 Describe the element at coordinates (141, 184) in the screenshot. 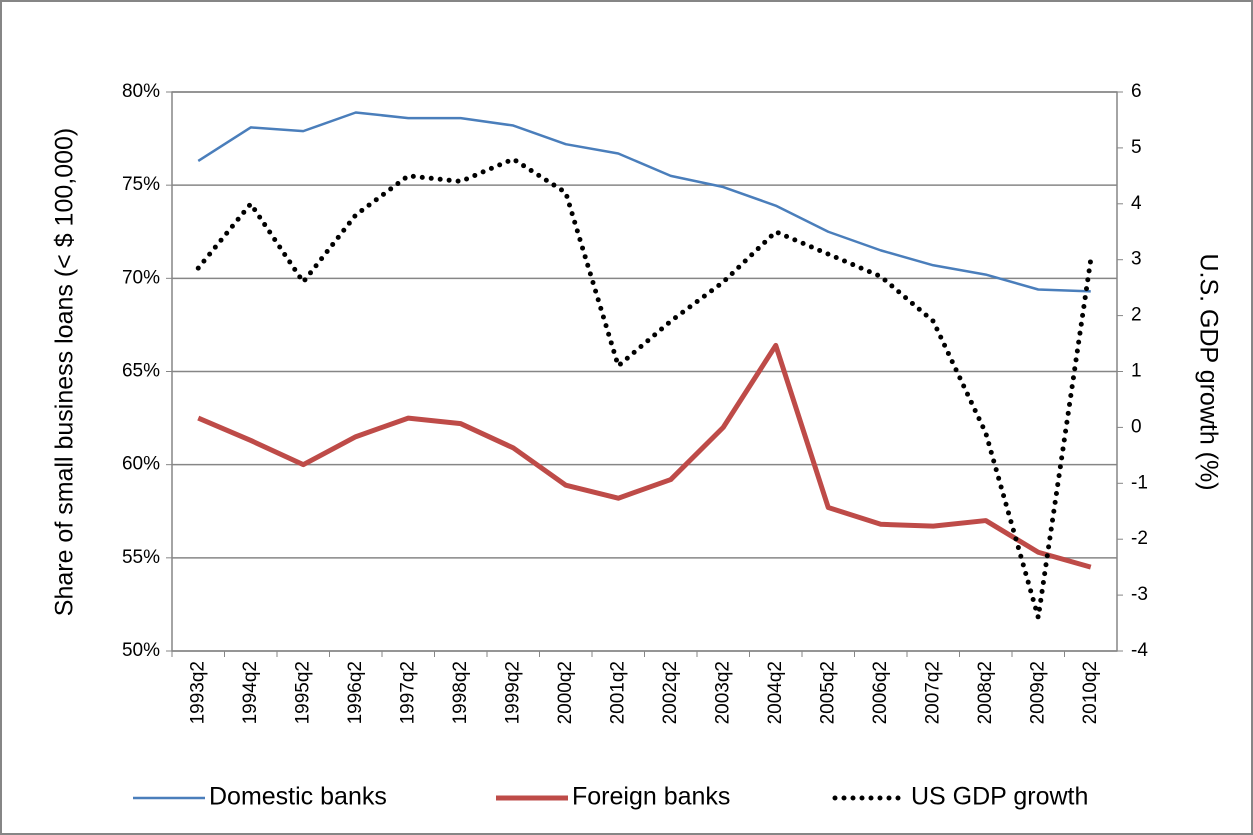

I see `y-tick-label: 75%` at that location.